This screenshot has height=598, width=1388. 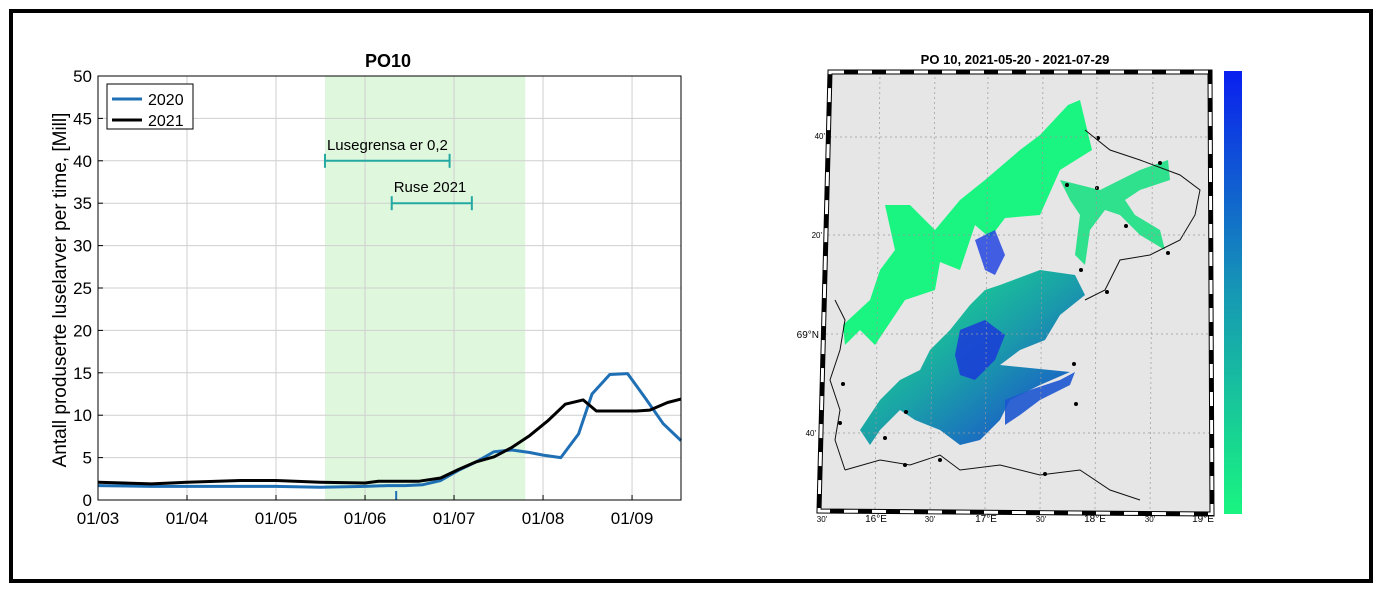 I want to click on coastline, so click(x=1142, y=215).